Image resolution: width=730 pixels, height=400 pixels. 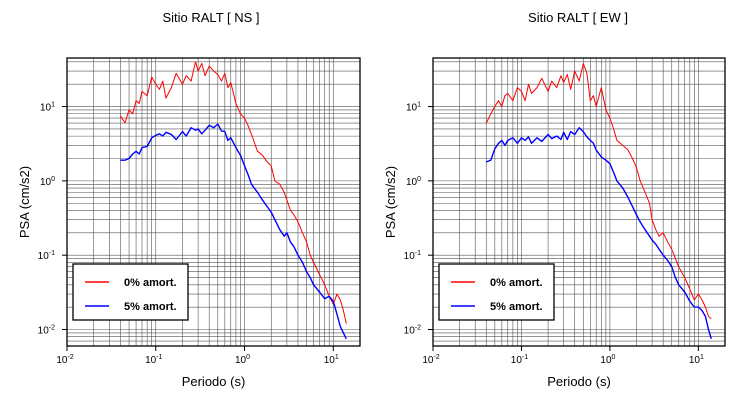 What do you see at coordinates (578, 17) in the screenshot?
I see `chart-title: Sitio RALT [ EW ]` at bounding box center [578, 17].